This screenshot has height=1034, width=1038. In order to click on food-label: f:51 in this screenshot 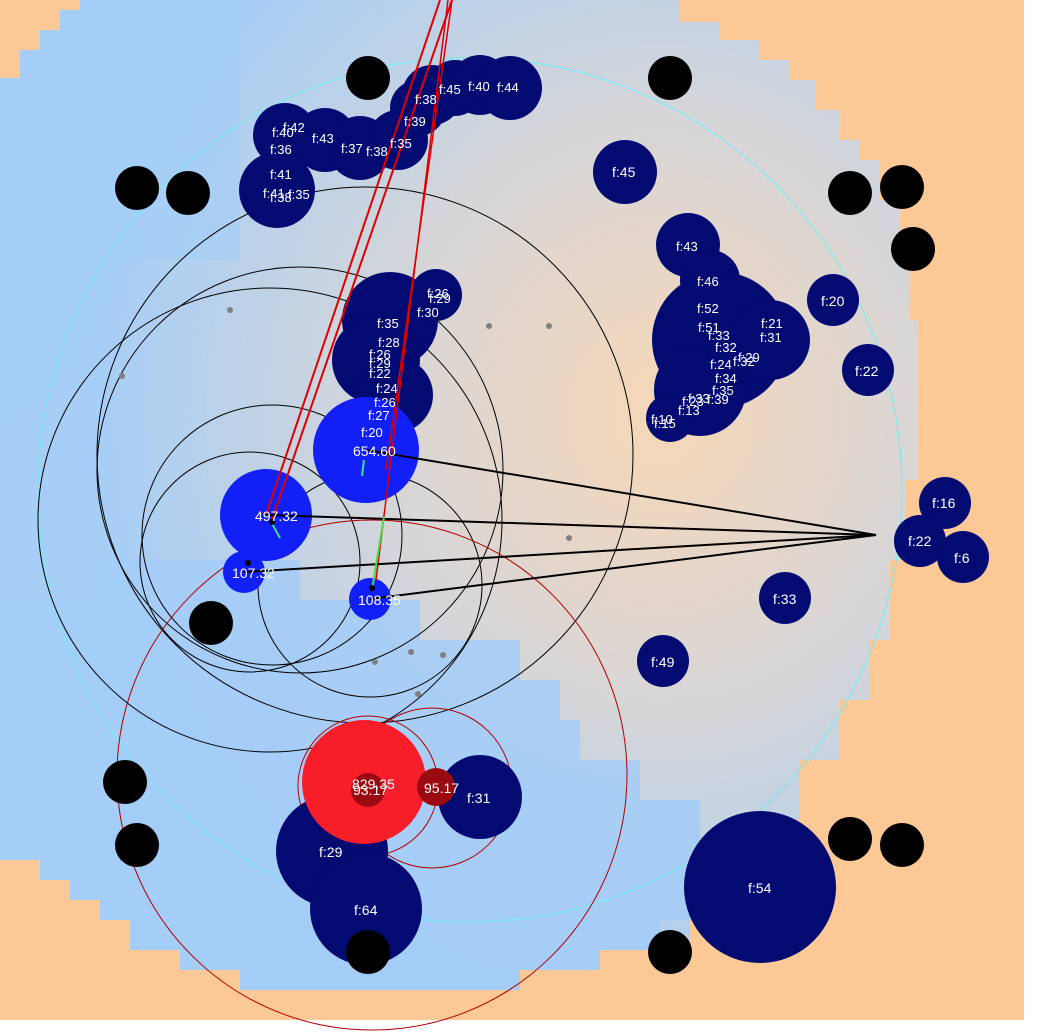, I will do `click(709, 327)`.